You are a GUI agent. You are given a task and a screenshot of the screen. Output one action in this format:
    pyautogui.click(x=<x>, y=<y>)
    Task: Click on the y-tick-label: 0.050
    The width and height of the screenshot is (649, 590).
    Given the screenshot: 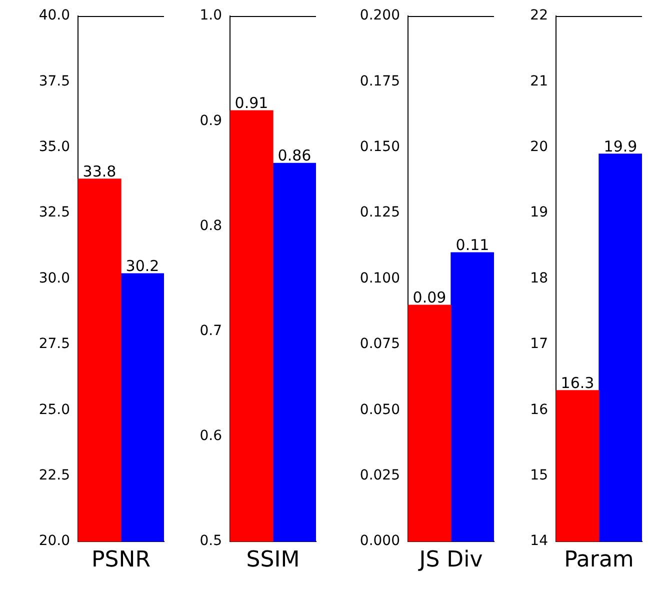 What is the action you would take?
    pyautogui.click(x=380, y=410)
    